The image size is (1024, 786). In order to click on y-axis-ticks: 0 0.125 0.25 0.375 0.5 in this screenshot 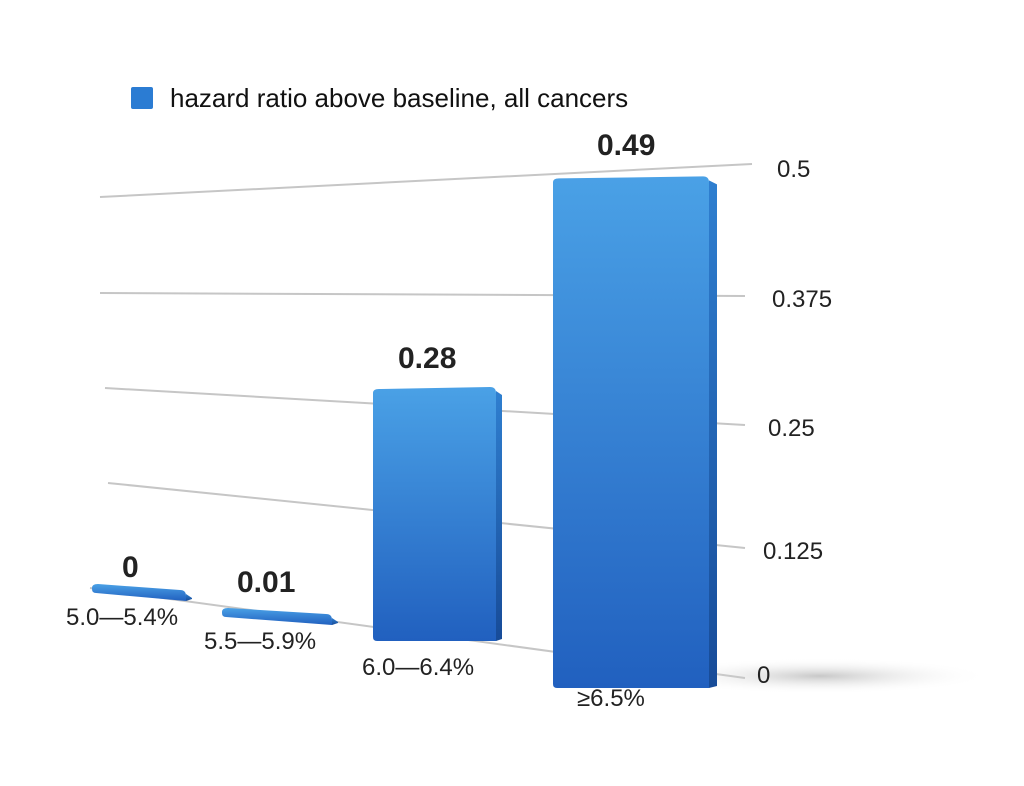, I will do `click(794, 422)`.